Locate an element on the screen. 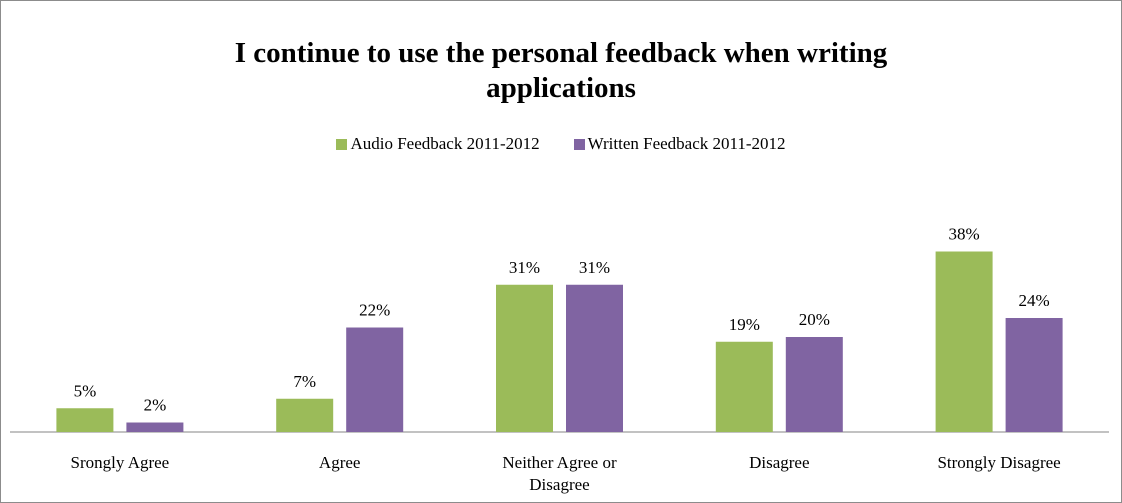  data-label-written-4: 24% is located at coordinates (1034, 300).